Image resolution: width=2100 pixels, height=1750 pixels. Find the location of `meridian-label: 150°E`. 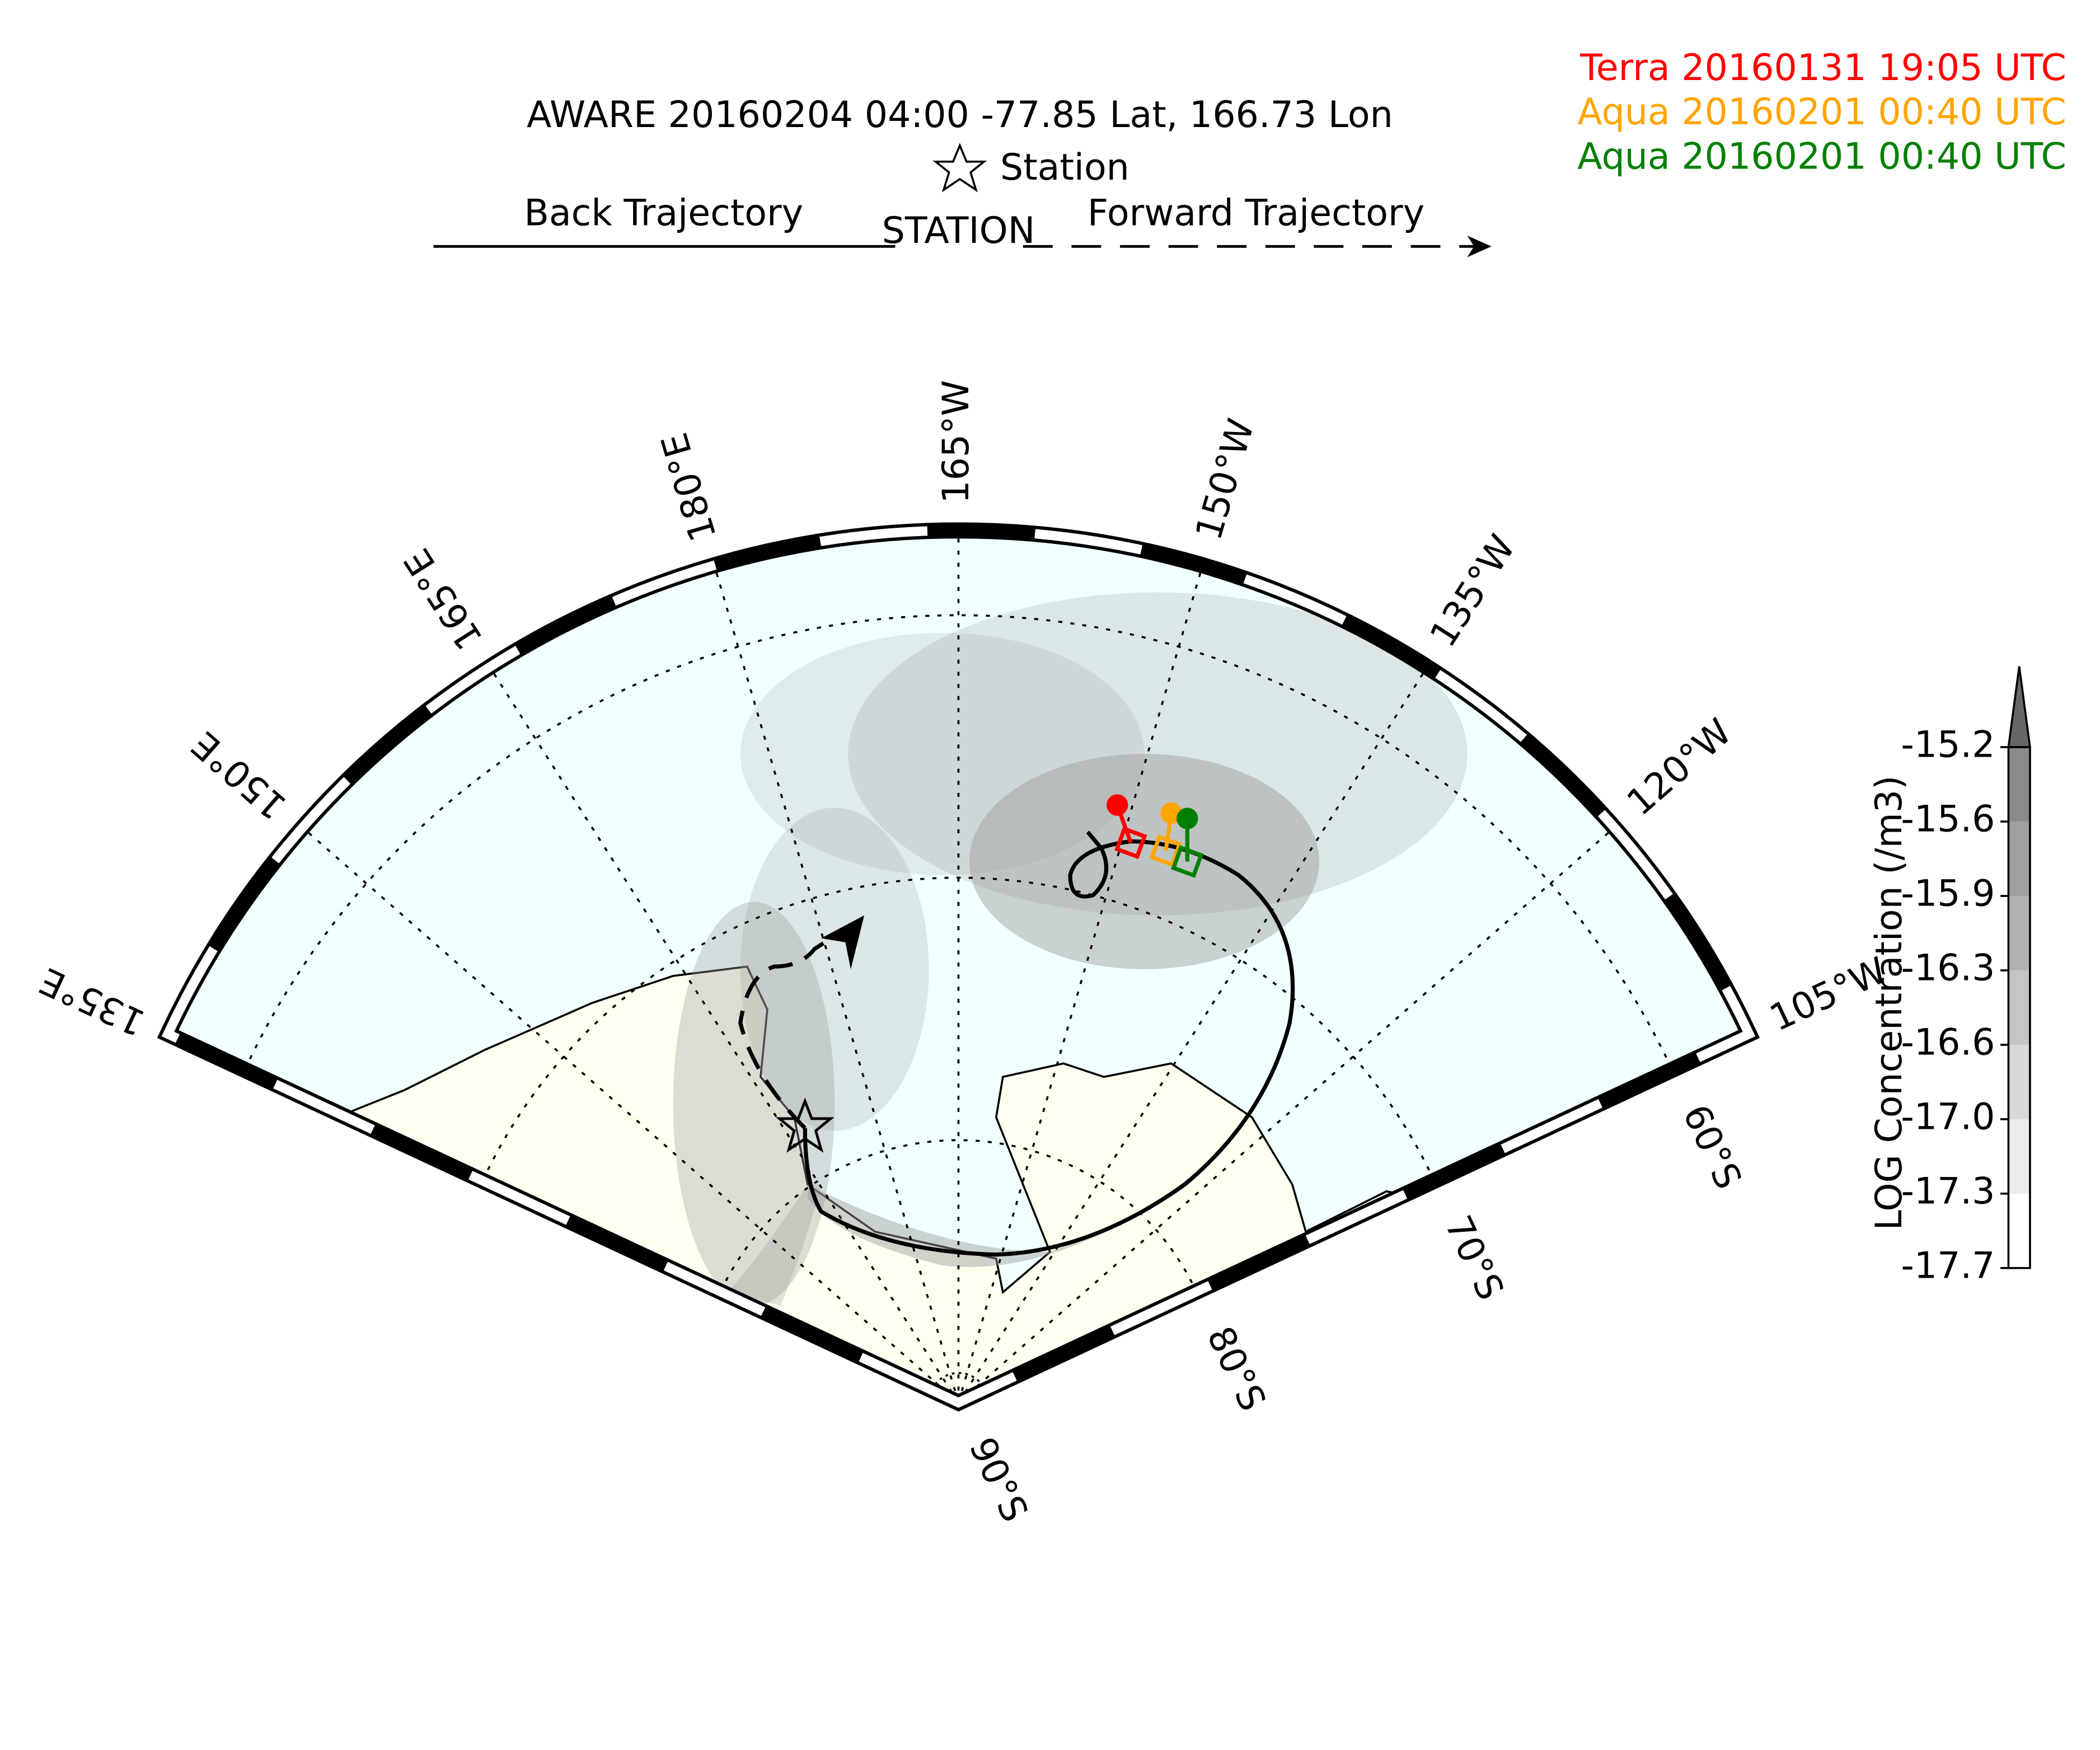

meridian-label: 150°E is located at coordinates (239, 775).